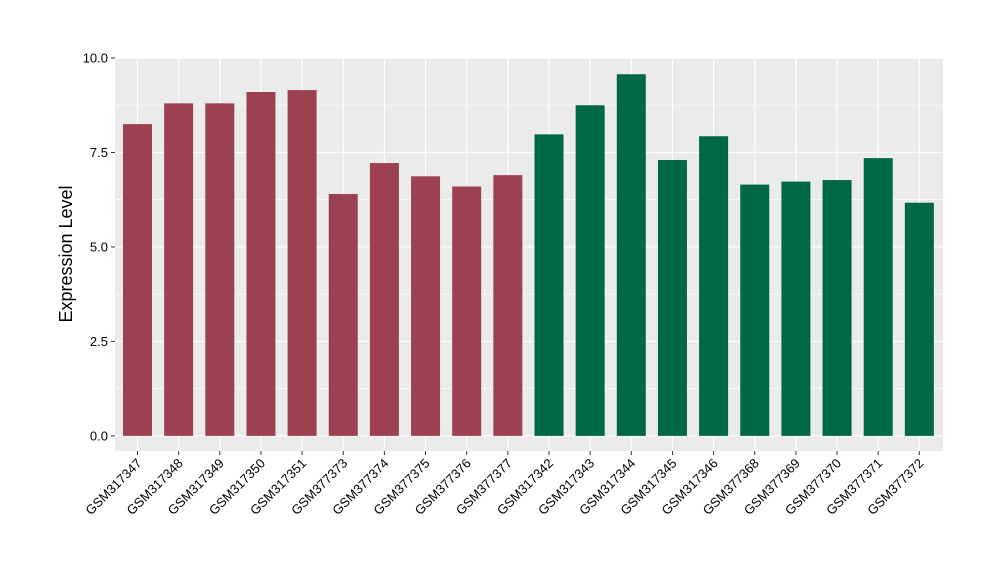  I want to click on y-tick-label: 10.0, so click(95, 58).